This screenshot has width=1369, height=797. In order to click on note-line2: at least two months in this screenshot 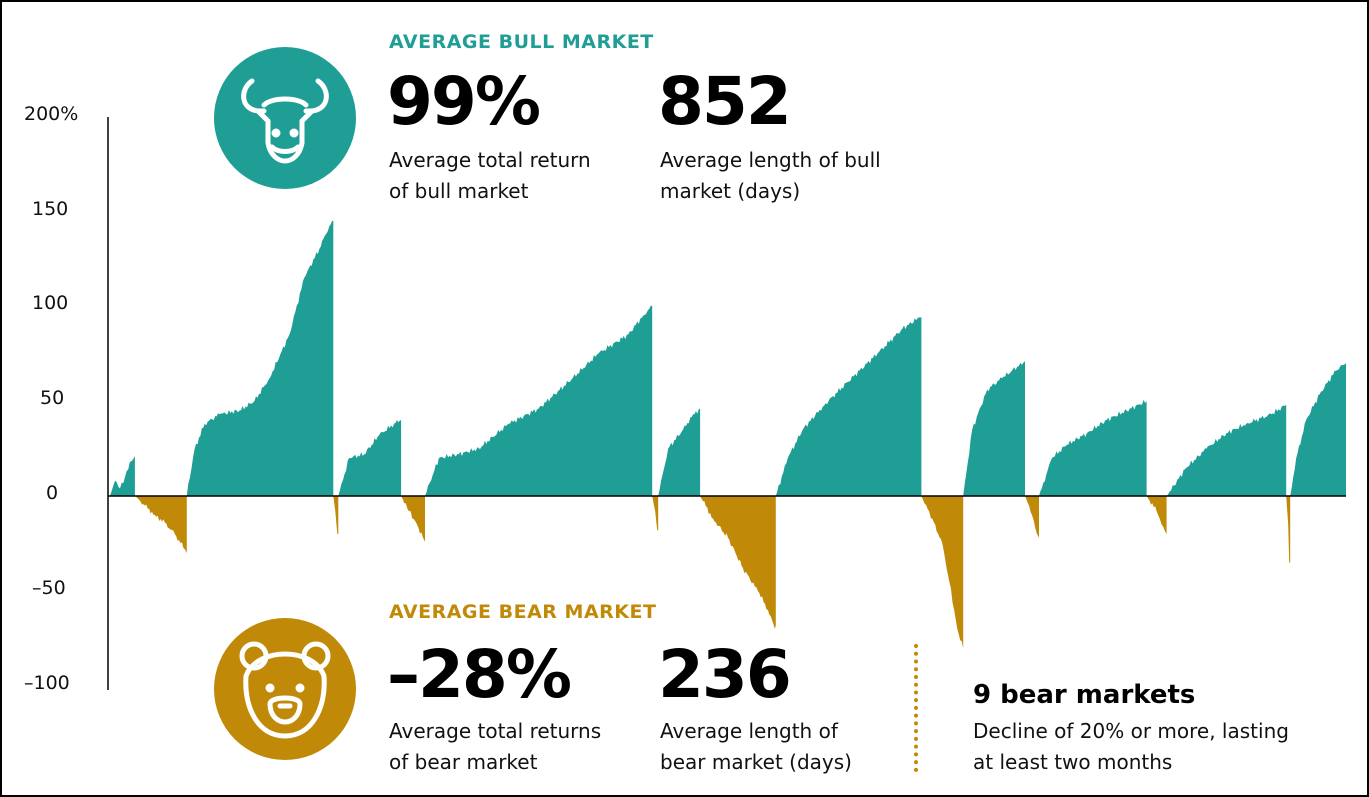, I will do `click(1073, 762)`.